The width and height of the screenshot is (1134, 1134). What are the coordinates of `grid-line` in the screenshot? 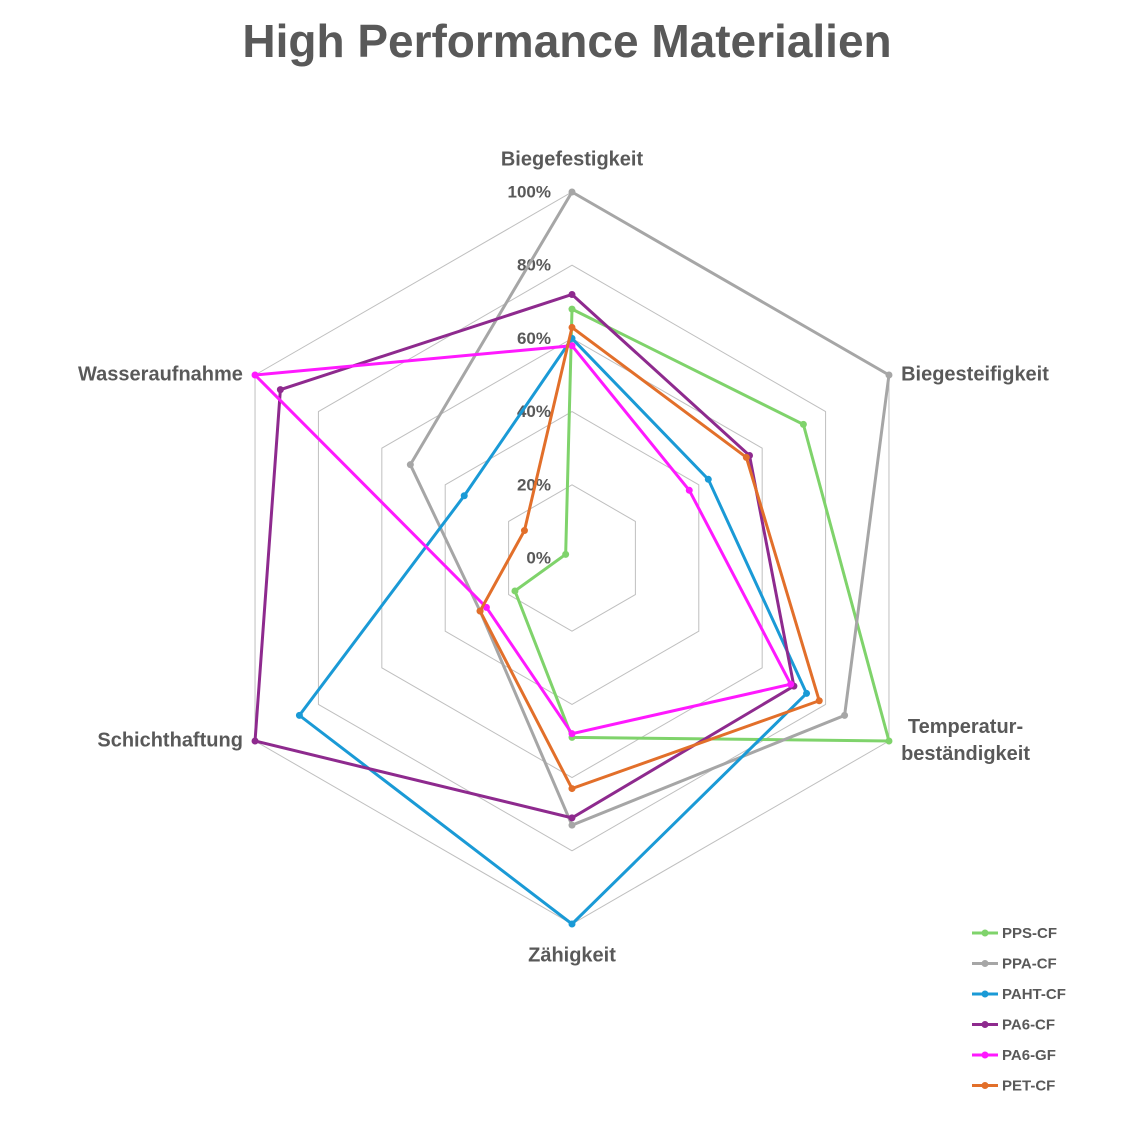 It's located at (572, 558).